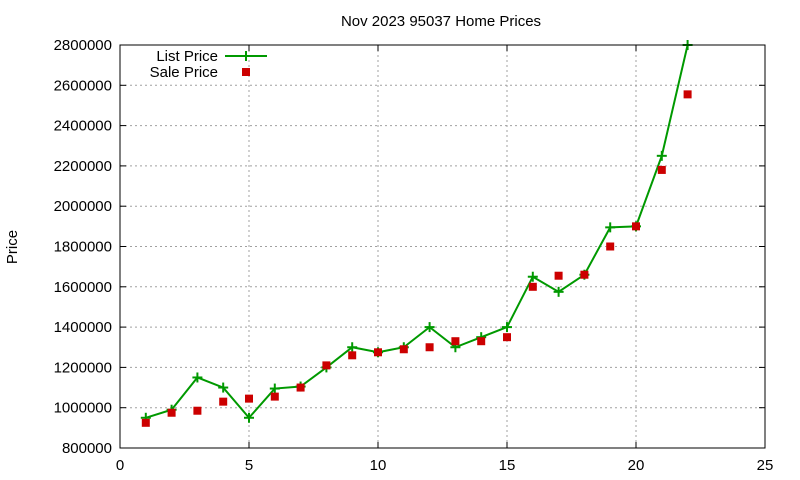 This screenshot has height=480, width=800. Describe the element at coordinates (636, 465) in the screenshot. I see `x-tick-label: 20` at that location.